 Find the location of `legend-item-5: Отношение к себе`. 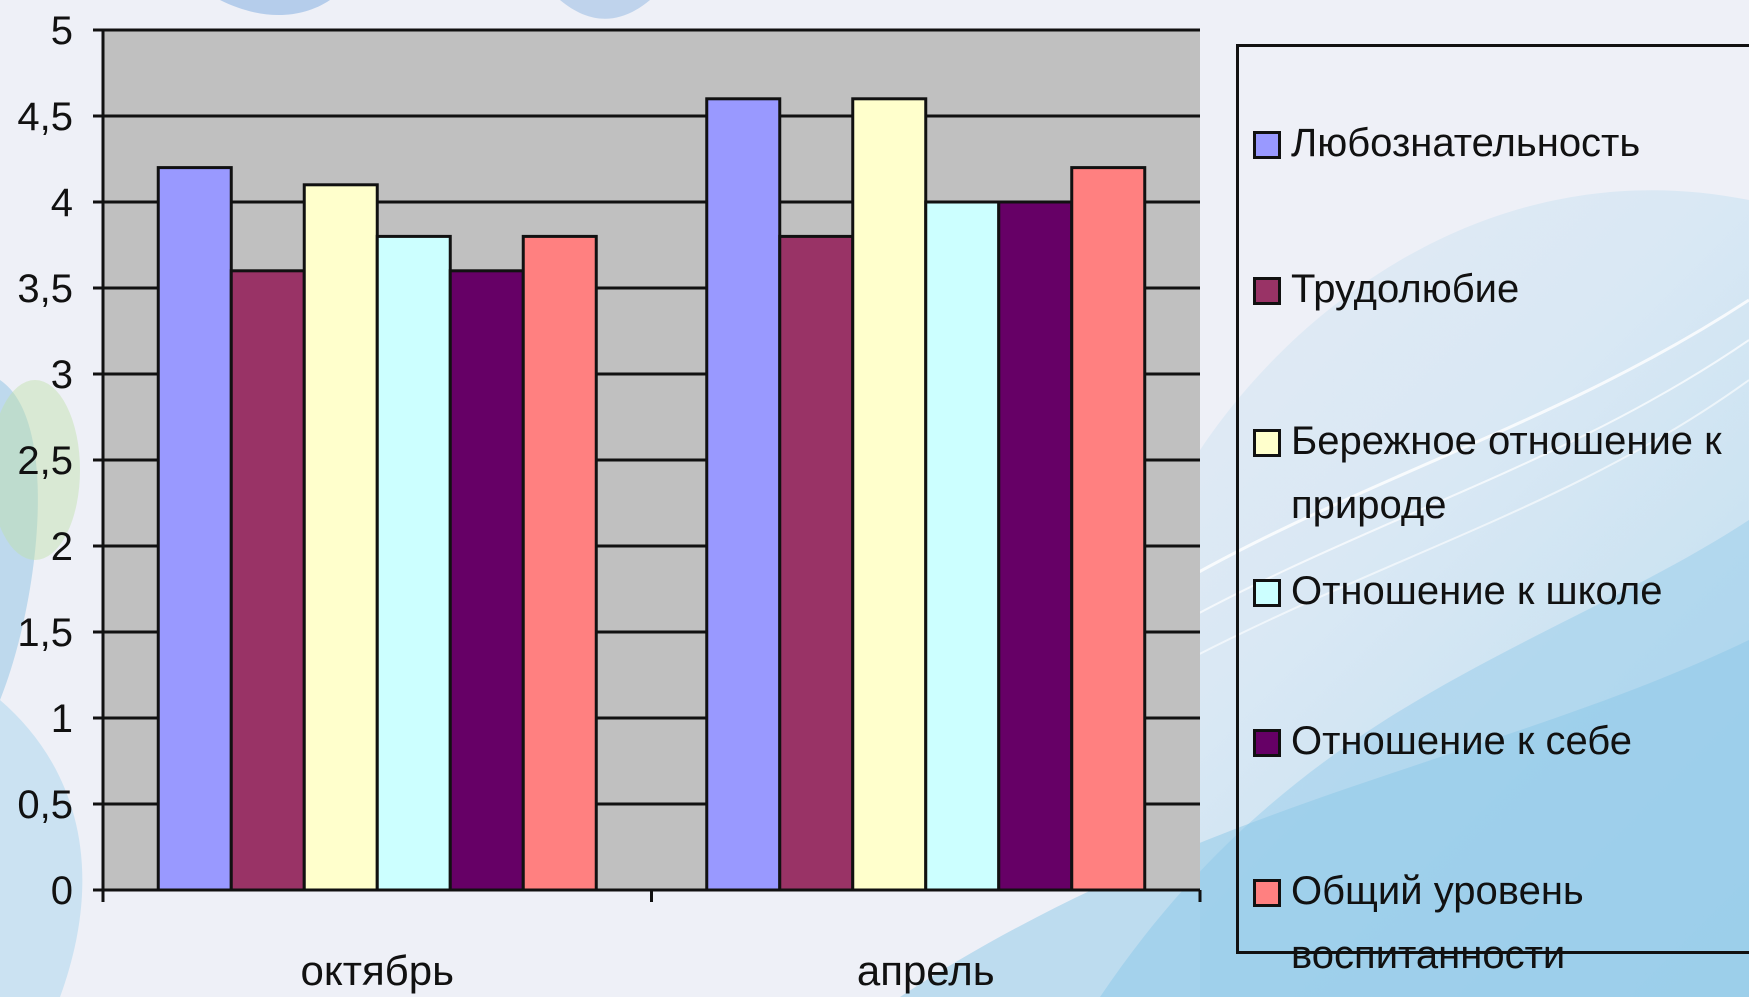

legend-item-5: Отношение к себе is located at coordinates (1501, 741).